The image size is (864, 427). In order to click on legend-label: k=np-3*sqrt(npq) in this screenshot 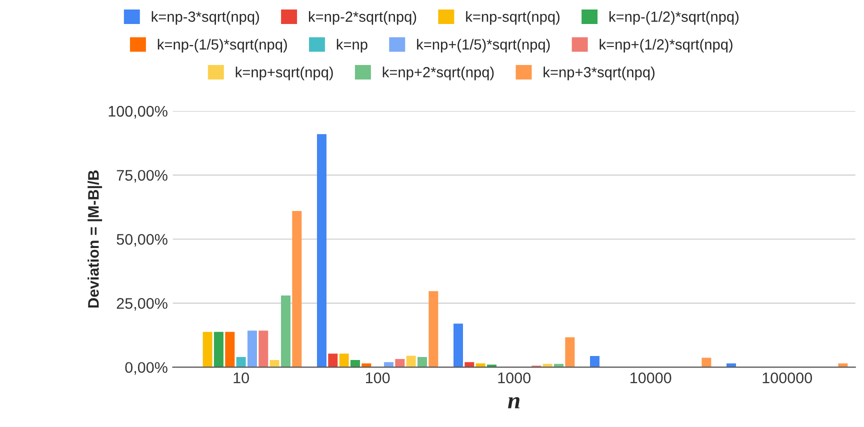, I will do `click(205, 18)`.